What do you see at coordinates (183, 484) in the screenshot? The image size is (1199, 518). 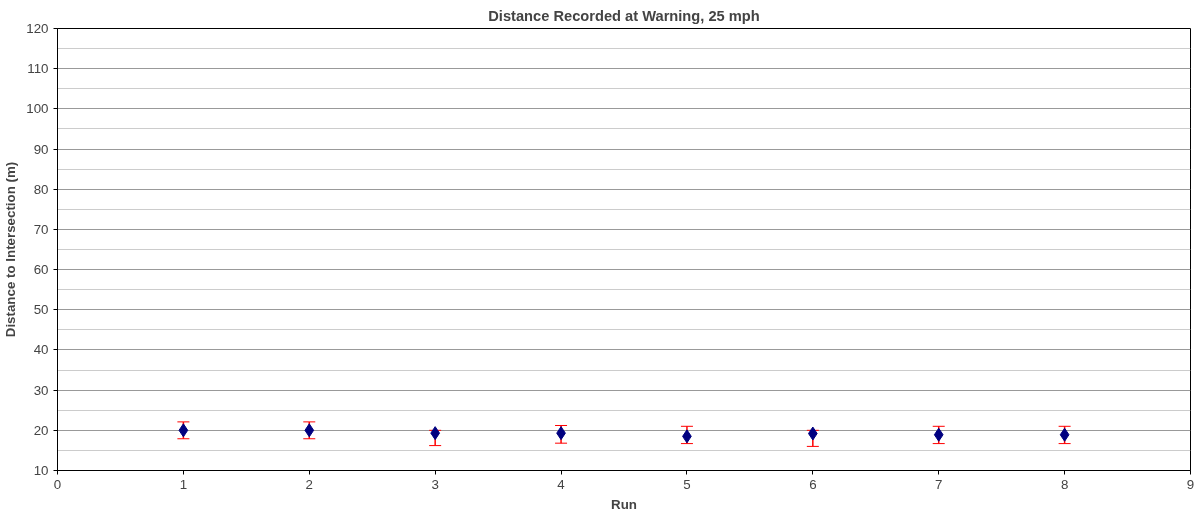 I see `x-tick-label: 1` at bounding box center [183, 484].